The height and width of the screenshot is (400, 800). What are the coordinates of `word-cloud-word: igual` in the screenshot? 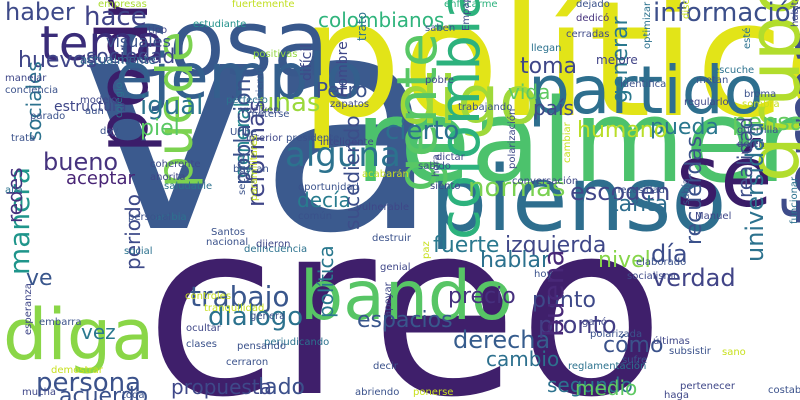 It's located at (172, 106).